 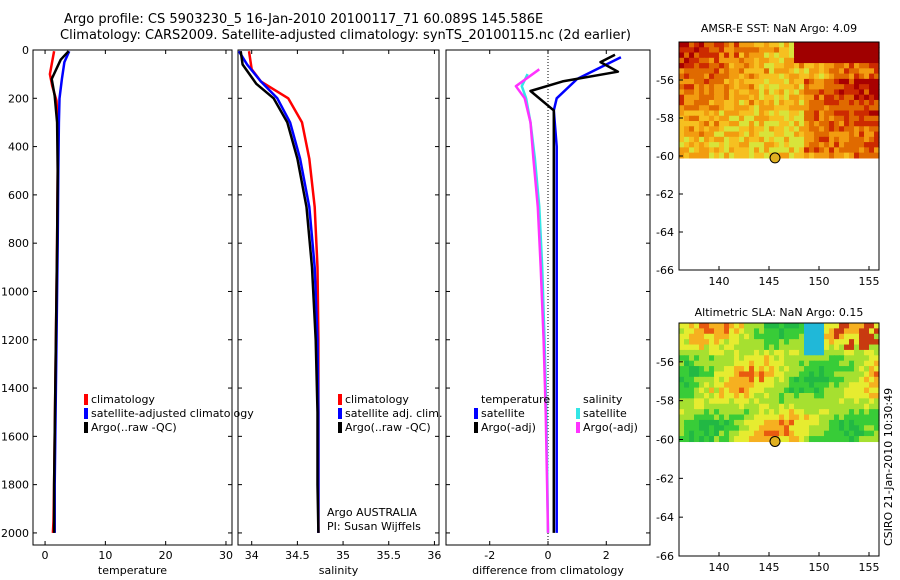 What do you see at coordinates (719, 281) in the screenshot?
I see `sst-map-xtick-label: 140` at bounding box center [719, 281].